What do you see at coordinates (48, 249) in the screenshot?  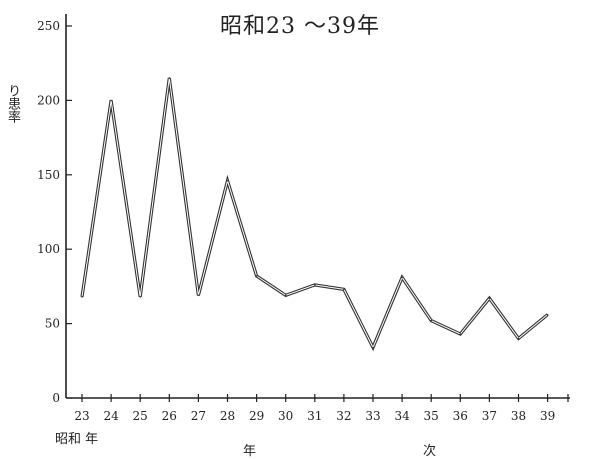 I see `y-tick-label: 100` at bounding box center [48, 249].